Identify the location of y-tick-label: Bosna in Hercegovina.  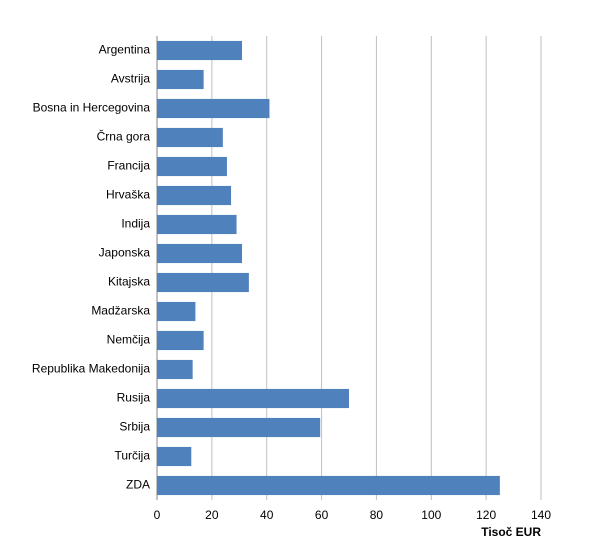
(92, 108).